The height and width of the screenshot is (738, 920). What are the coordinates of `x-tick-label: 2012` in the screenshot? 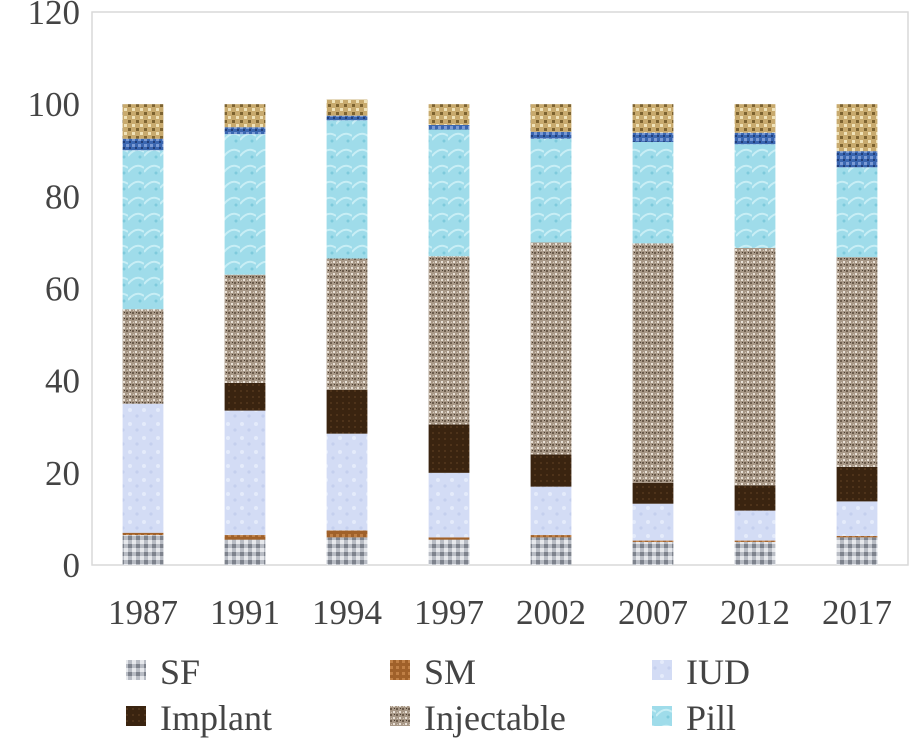 It's located at (755, 612).